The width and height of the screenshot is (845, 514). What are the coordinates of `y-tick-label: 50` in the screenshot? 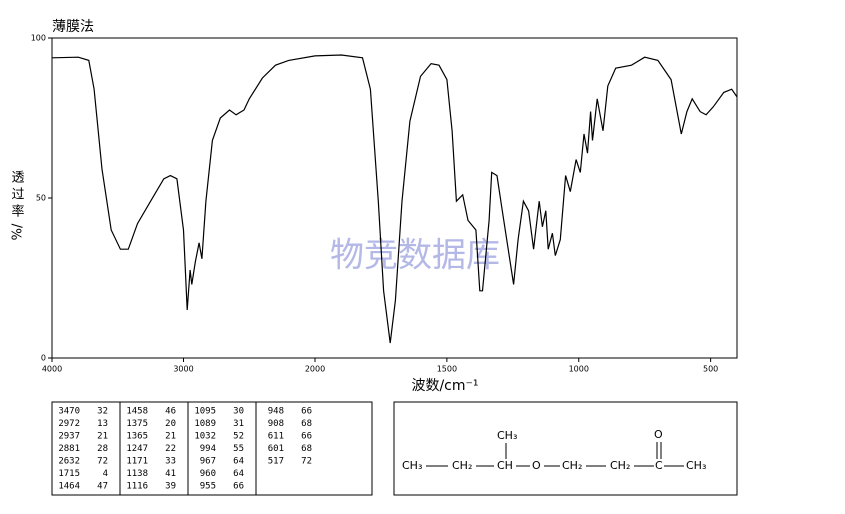 It's located at (41, 198).